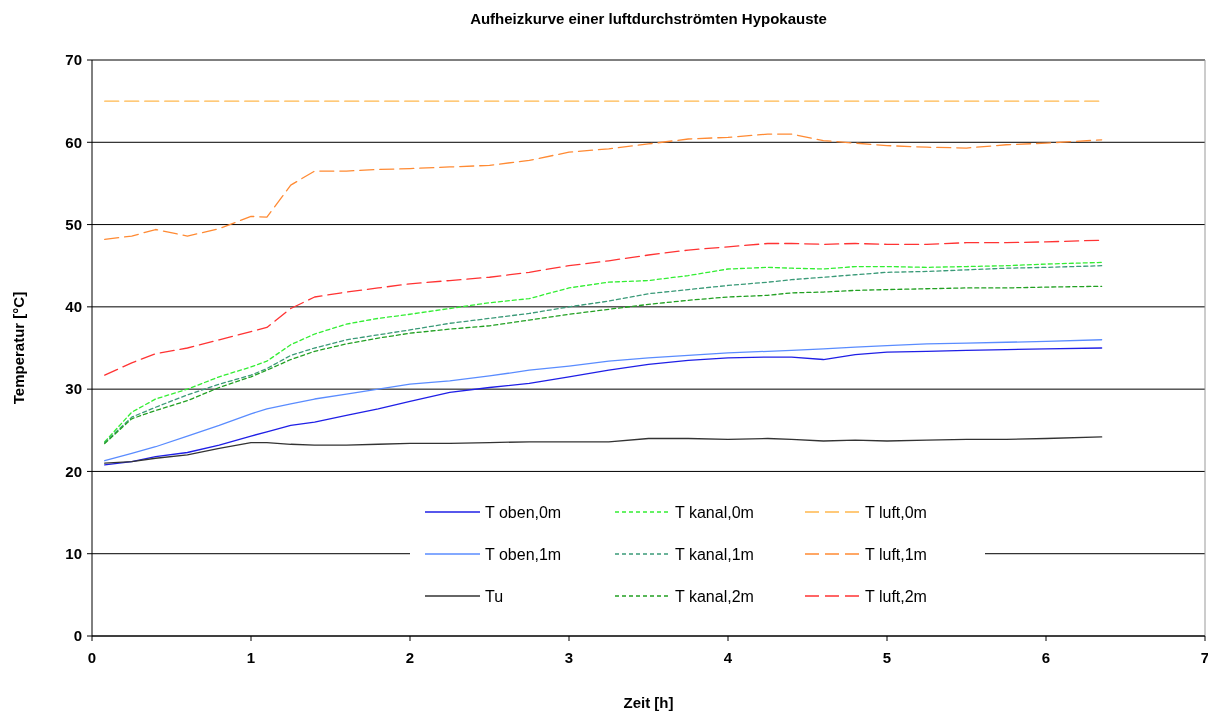 The image size is (1208, 713). Describe the element at coordinates (714, 512) in the screenshot. I see `legend-label: T kanal,0m` at that location.